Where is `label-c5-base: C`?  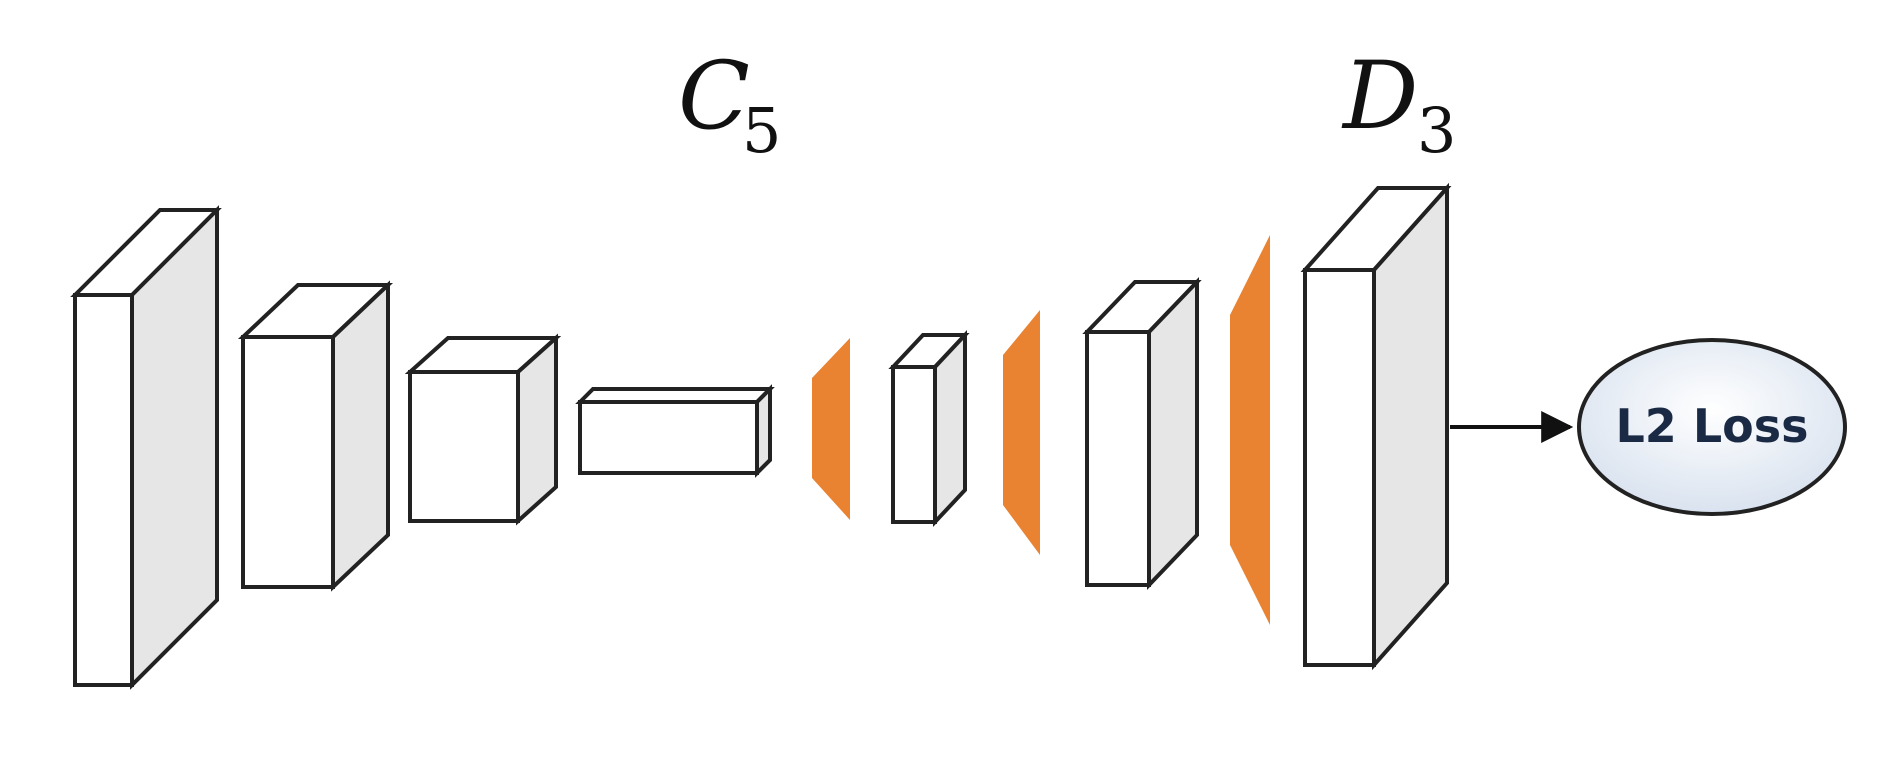 label-c5-base: C is located at coordinates (714, 96).